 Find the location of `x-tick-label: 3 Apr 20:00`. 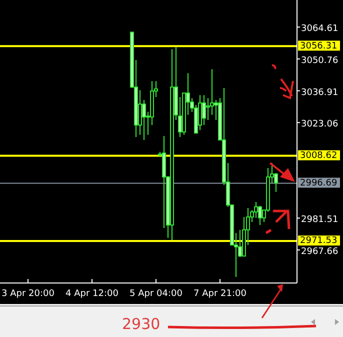

x-tick-label: 3 Apr 20:00 is located at coordinates (28, 294).